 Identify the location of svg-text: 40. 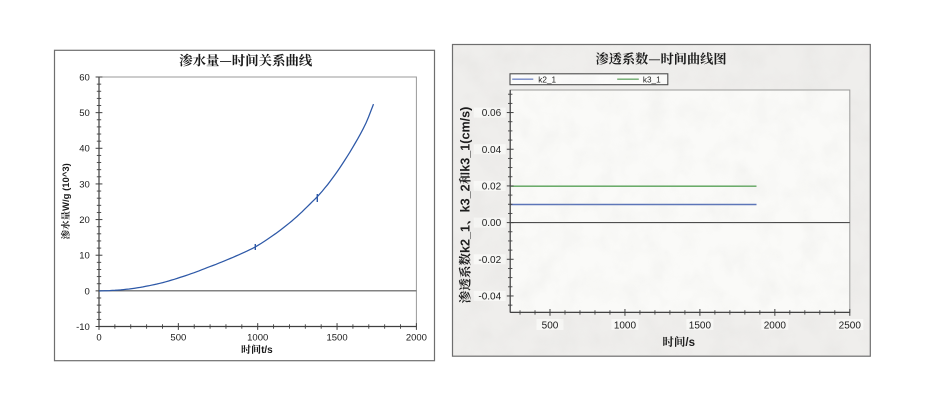
(84, 149).